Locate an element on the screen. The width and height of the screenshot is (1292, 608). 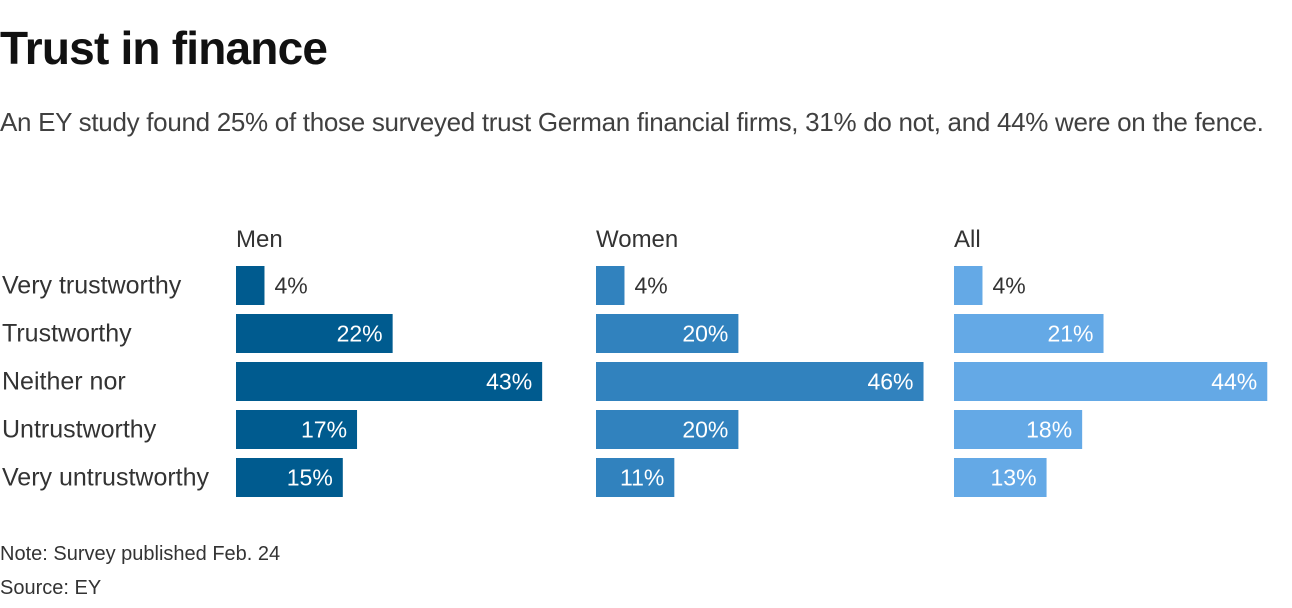
footer-note: Note: Survey published Feb. 24 is located at coordinates (140, 554).